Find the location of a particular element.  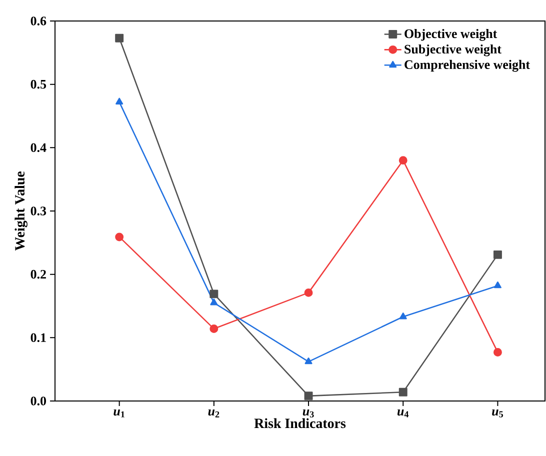

y-tick-label: 0.5 is located at coordinates (38, 84).